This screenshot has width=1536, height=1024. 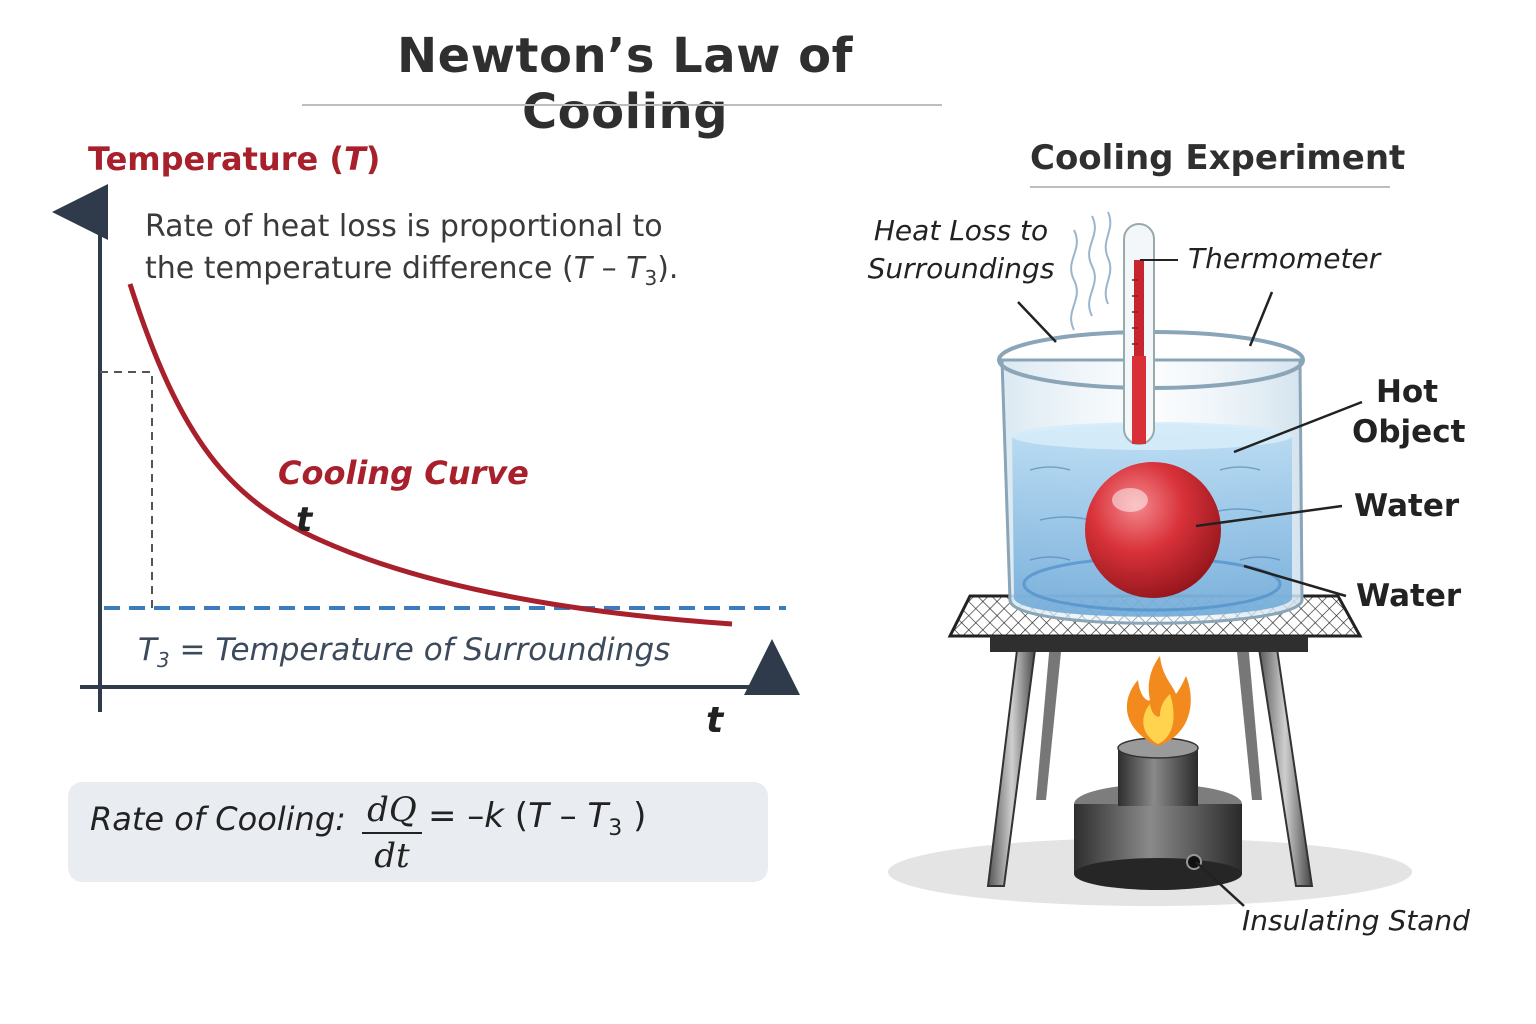 I want to click on hot-object-pointer, so click(x=1298, y=427).